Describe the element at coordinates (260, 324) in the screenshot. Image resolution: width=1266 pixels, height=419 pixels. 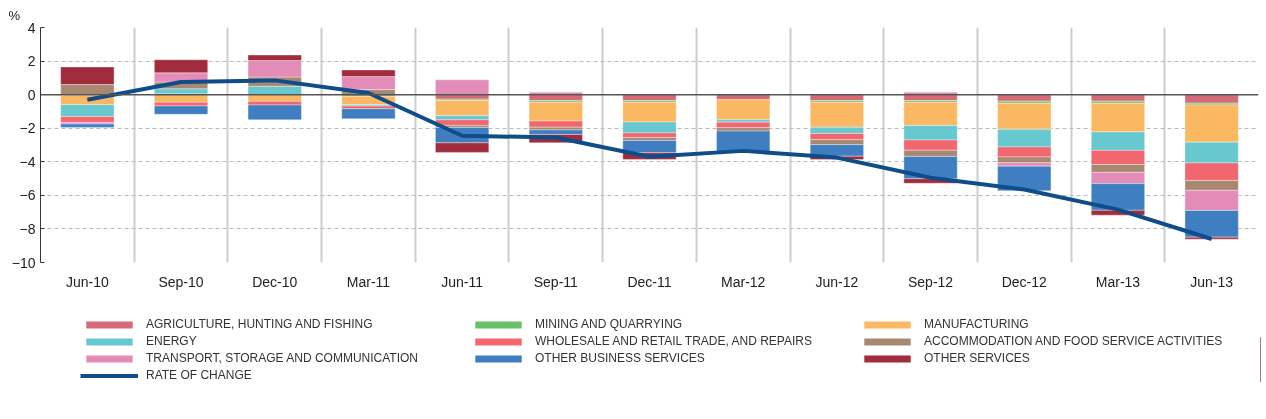
I see `legend-label: AGRICULTURE, HUNTING AND FISHING` at that location.